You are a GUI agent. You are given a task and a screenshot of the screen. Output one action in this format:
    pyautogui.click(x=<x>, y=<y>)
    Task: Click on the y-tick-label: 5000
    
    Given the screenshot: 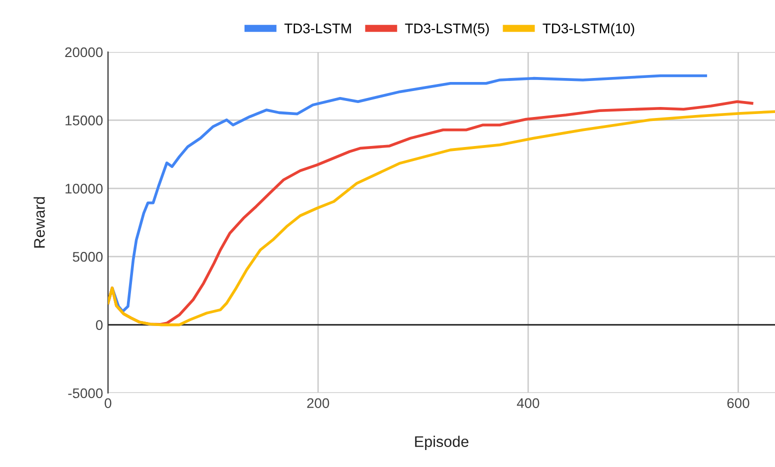 What is the action you would take?
    pyautogui.click(x=87, y=257)
    